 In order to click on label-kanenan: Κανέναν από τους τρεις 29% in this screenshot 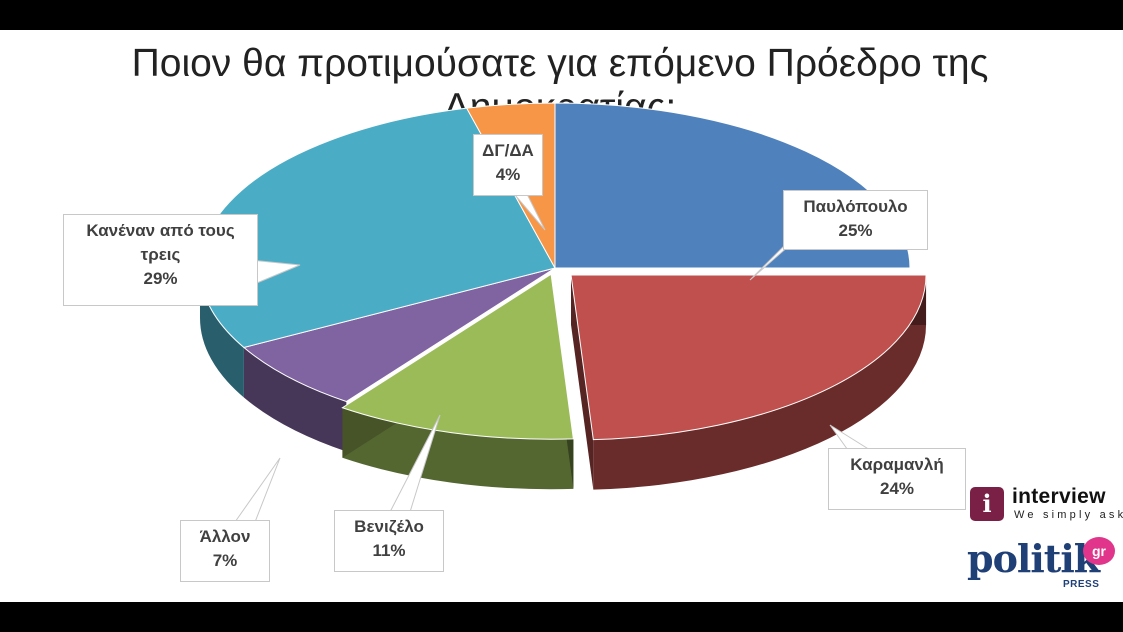, I will do `click(160, 260)`.